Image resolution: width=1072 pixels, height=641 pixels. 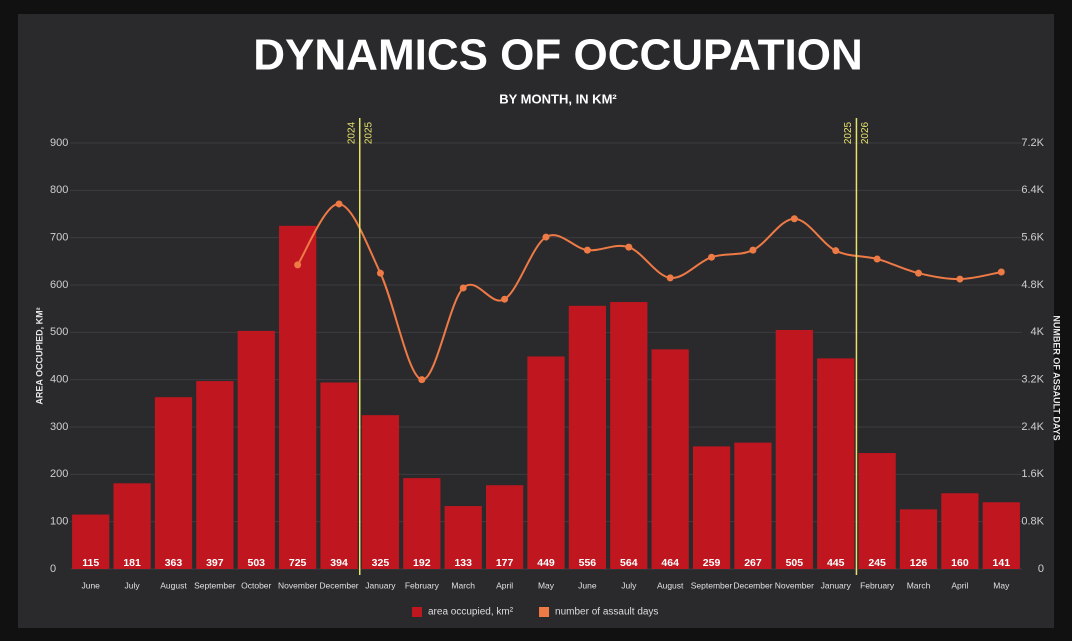 I want to click on year-label: 2025, so click(x=848, y=132).